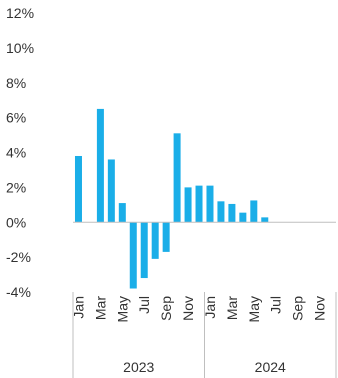 This screenshot has width=338, height=378. I want to click on x-axis-tick-labels: Jan Mar May Jul Sep Nov Jan Mar May Jul Sep Nov, so click(198, 309).